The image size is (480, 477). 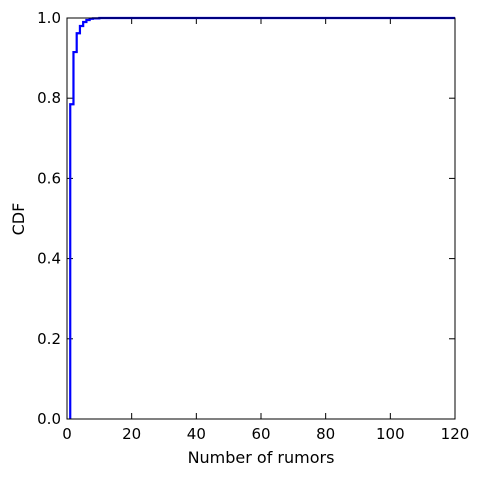 What do you see at coordinates (49, 178) in the screenshot?
I see `y-tick-label: 0.6` at bounding box center [49, 178].